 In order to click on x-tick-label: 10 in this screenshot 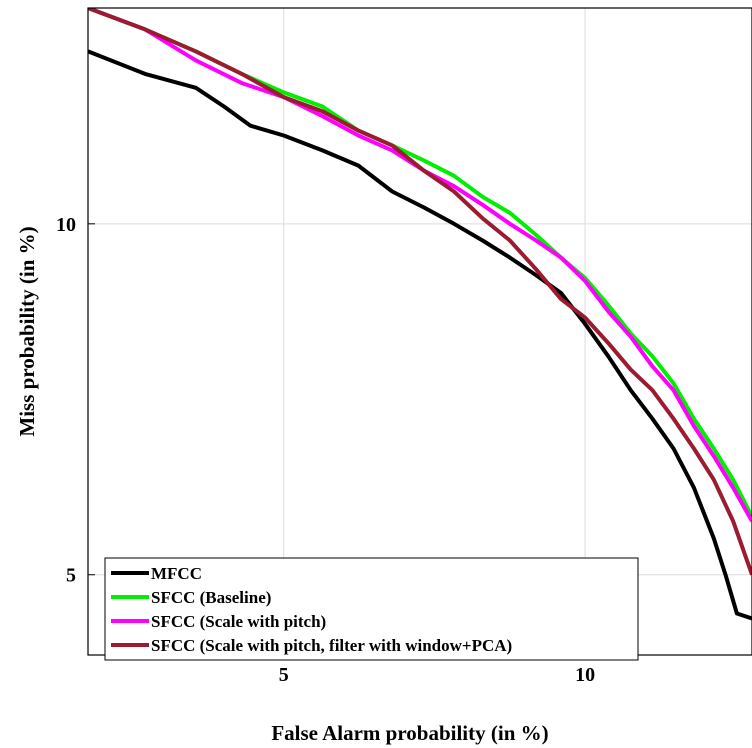, I will do `click(585, 675)`.